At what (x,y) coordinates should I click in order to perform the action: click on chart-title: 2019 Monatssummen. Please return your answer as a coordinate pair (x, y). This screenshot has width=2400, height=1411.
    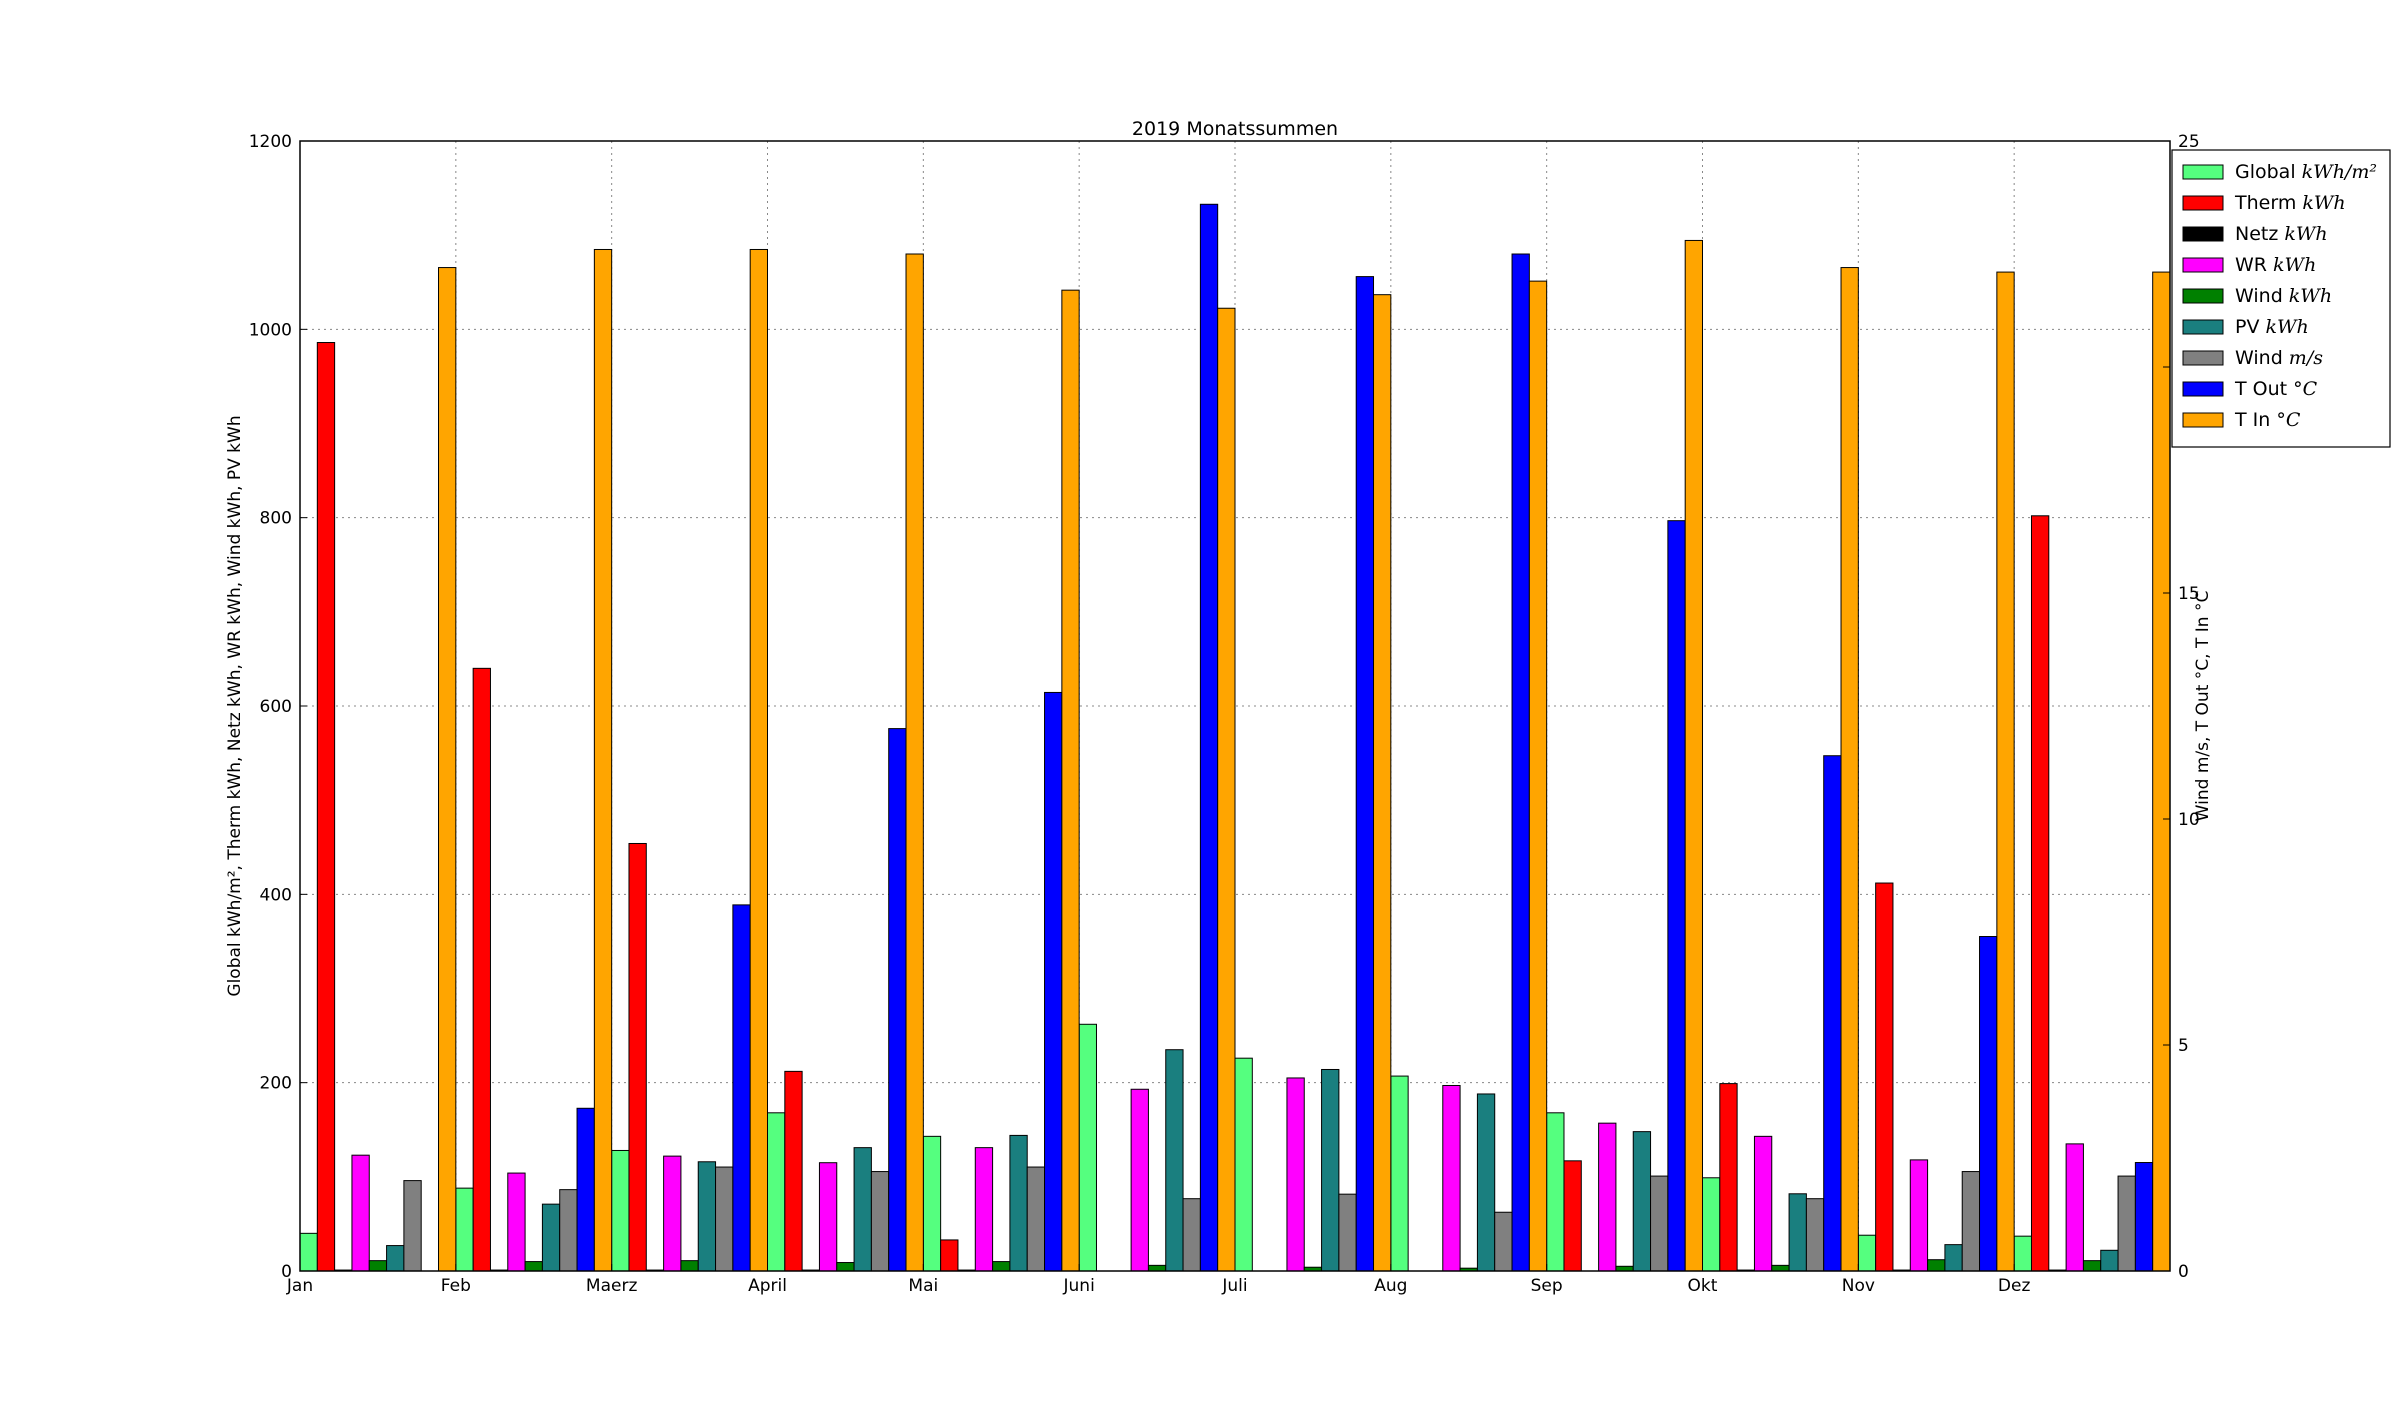
    Looking at the image, I should click on (1235, 129).